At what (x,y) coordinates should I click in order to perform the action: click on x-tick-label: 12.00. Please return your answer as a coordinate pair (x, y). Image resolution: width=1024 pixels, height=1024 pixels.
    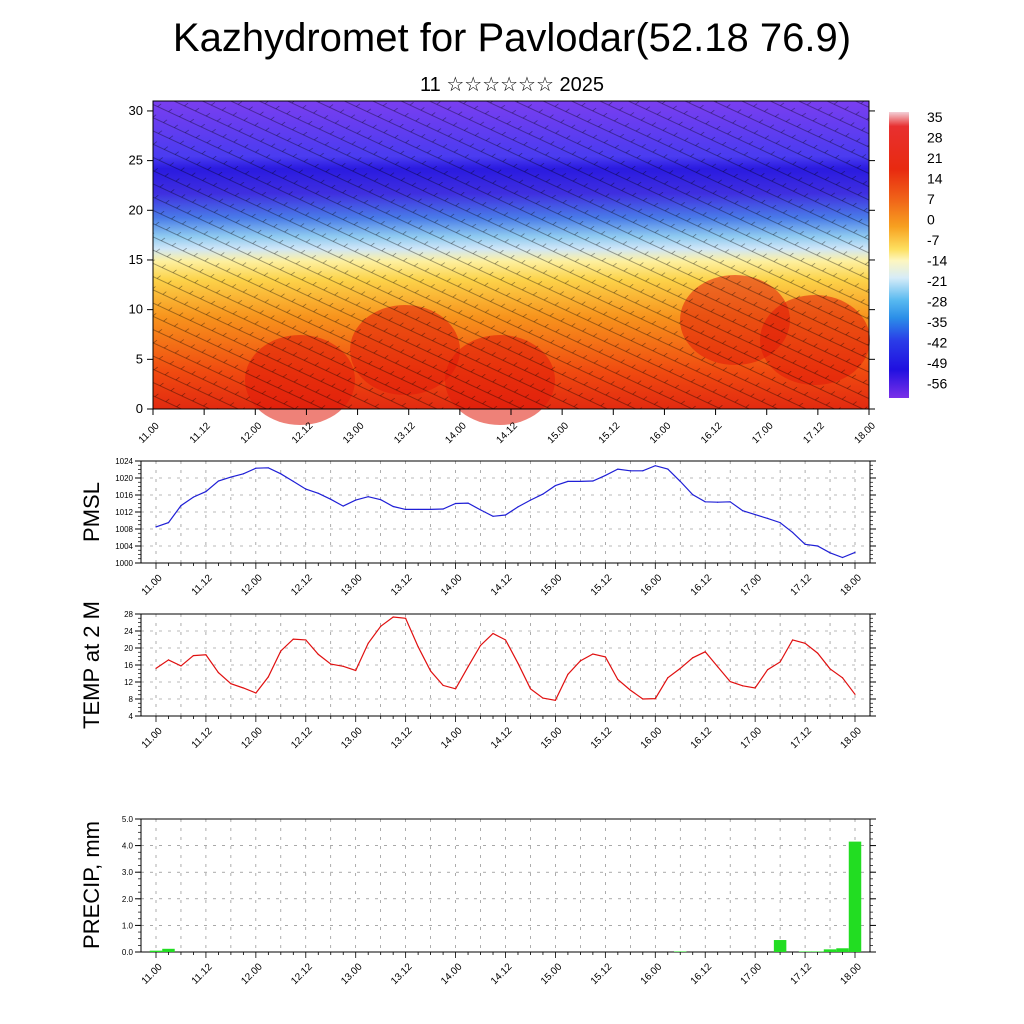
    Looking at the image, I should click on (252, 738).